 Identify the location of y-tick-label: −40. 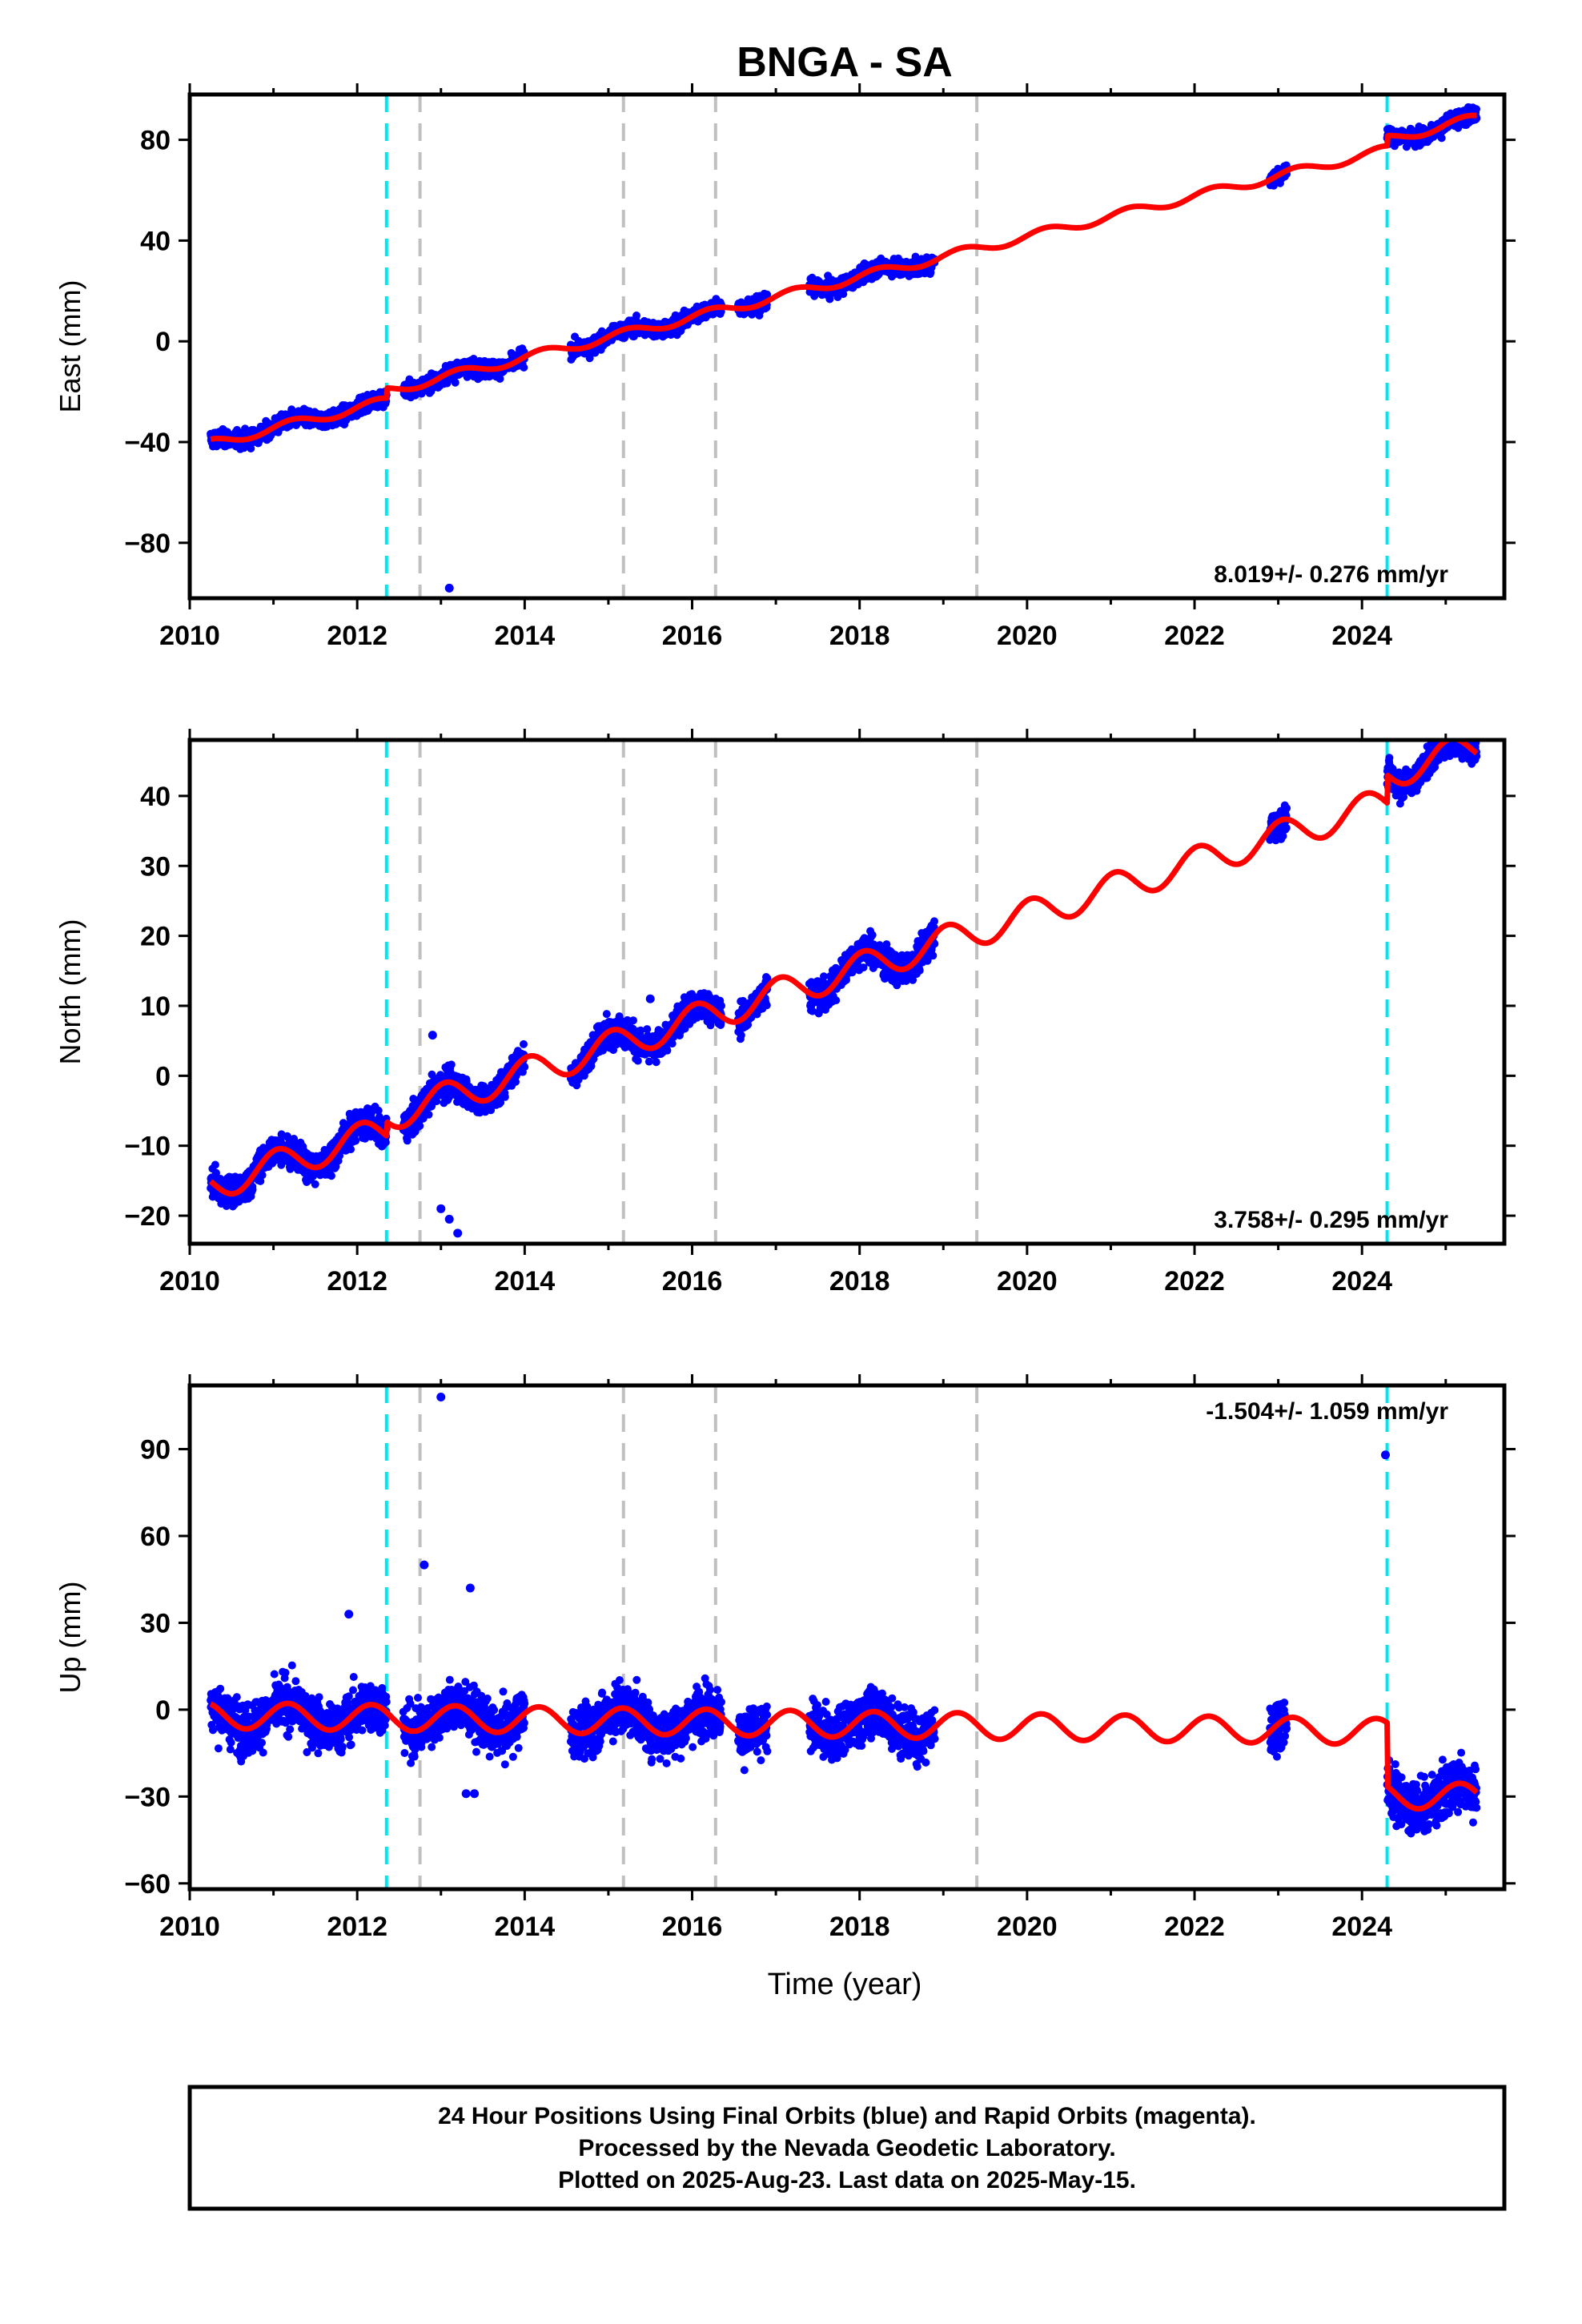
(147, 443).